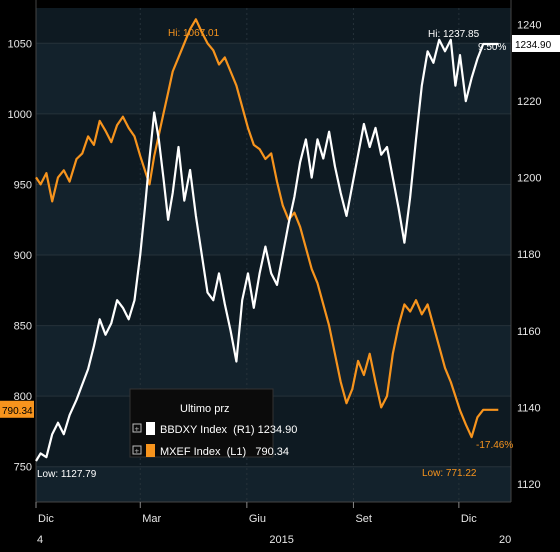  Describe the element at coordinates (533, 45) in the screenshot. I see `bbdxy-last-value: 1234.90` at that location.